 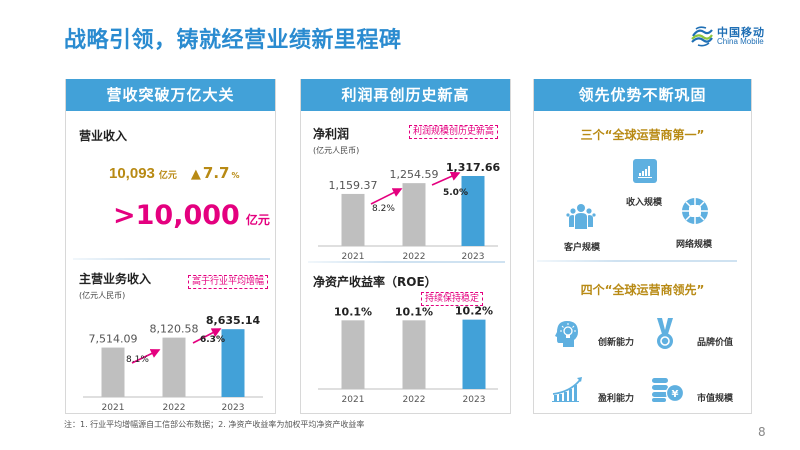 I want to click on lightbulb-head-icon, so click(x=566, y=334).